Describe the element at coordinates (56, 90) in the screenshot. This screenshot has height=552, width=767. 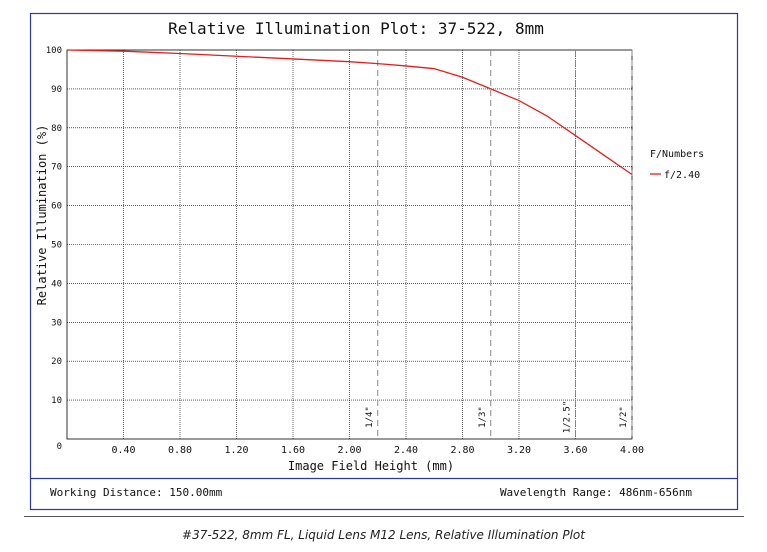
I see `y-tick-label-9: 90` at that location.